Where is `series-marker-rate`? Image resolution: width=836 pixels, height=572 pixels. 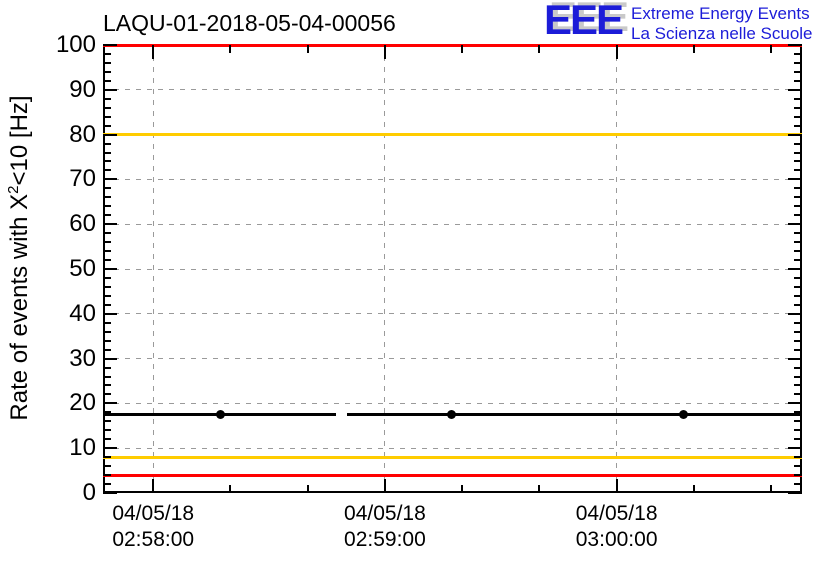 series-marker-rate is located at coordinates (220, 415).